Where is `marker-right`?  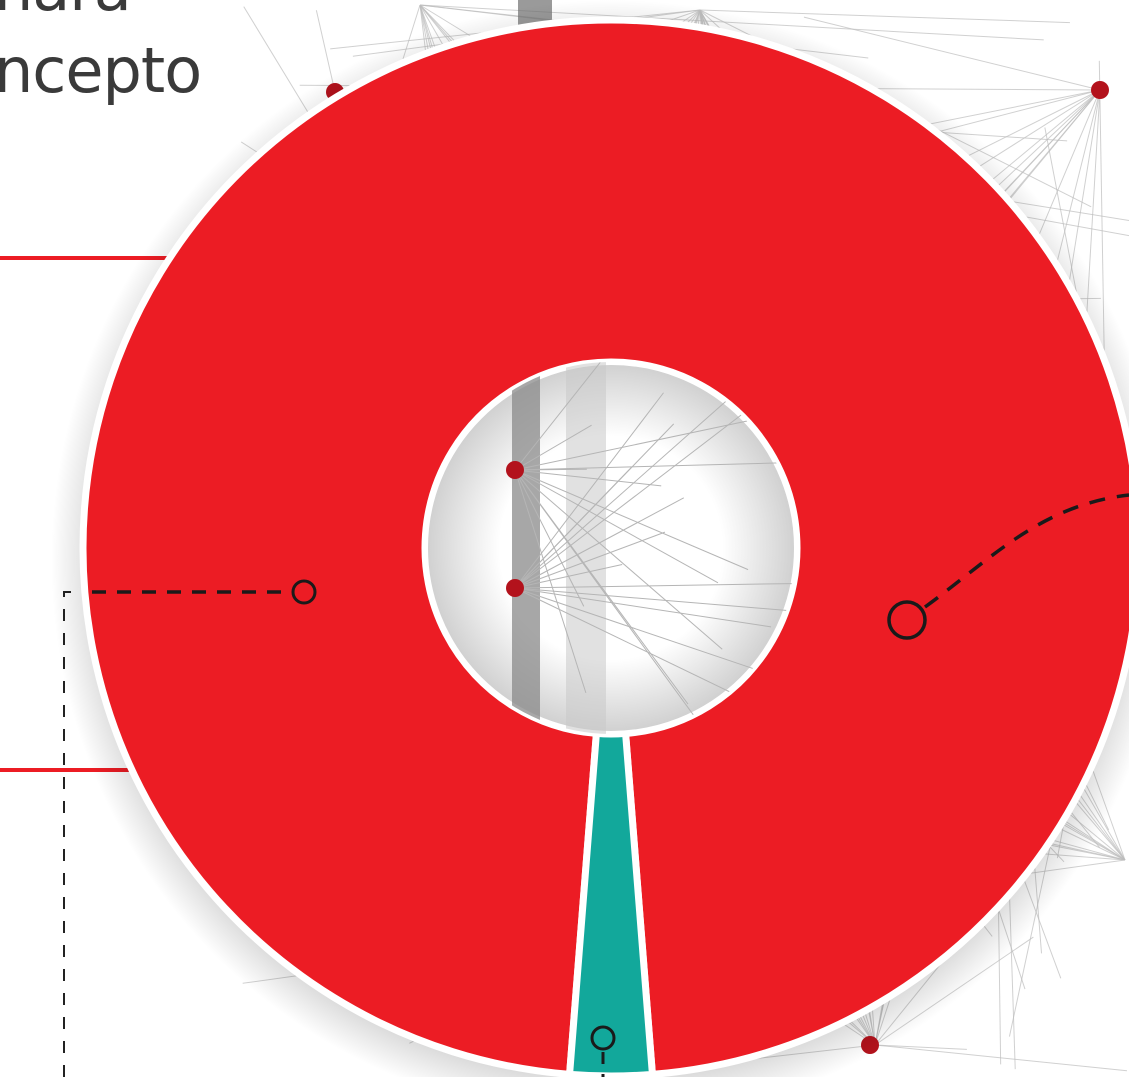
marker-right is located at coordinates (907, 620).